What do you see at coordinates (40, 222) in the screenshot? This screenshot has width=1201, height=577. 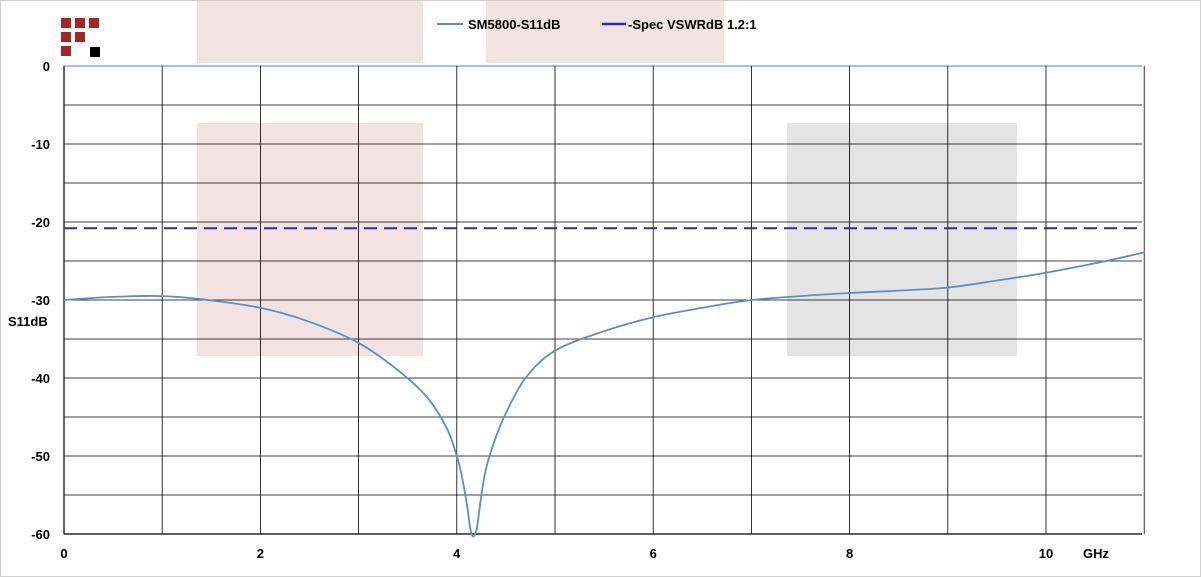 I see `y-tick-label: -20` at bounding box center [40, 222].